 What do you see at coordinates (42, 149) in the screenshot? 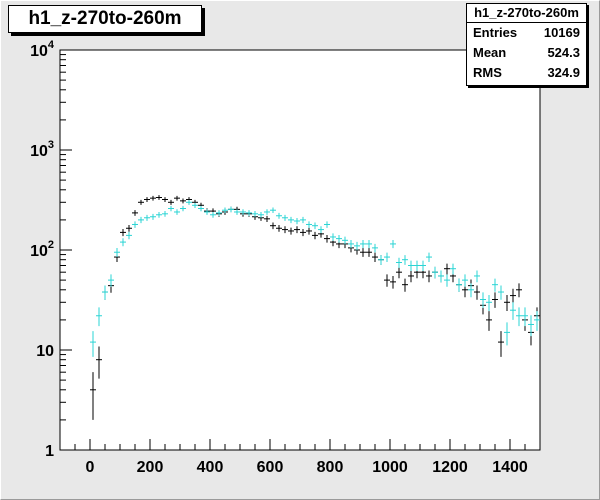
I see `y-tick-label: 10³` at bounding box center [42, 149].